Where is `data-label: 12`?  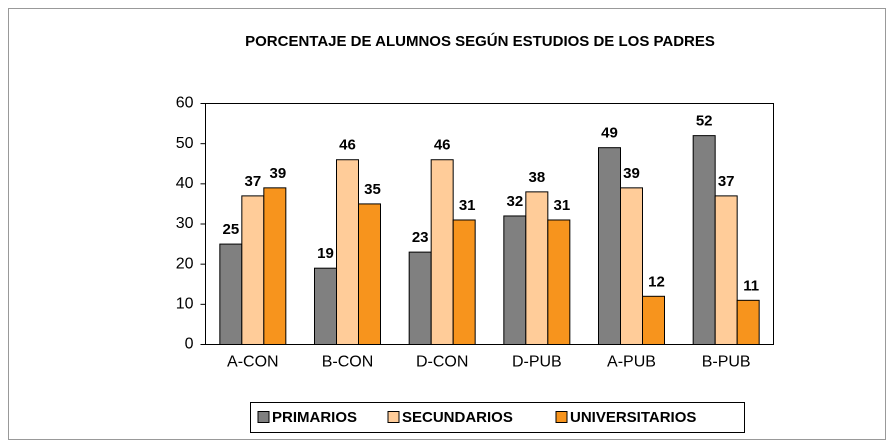 data-label: 12 is located at coordinates (656, 281).